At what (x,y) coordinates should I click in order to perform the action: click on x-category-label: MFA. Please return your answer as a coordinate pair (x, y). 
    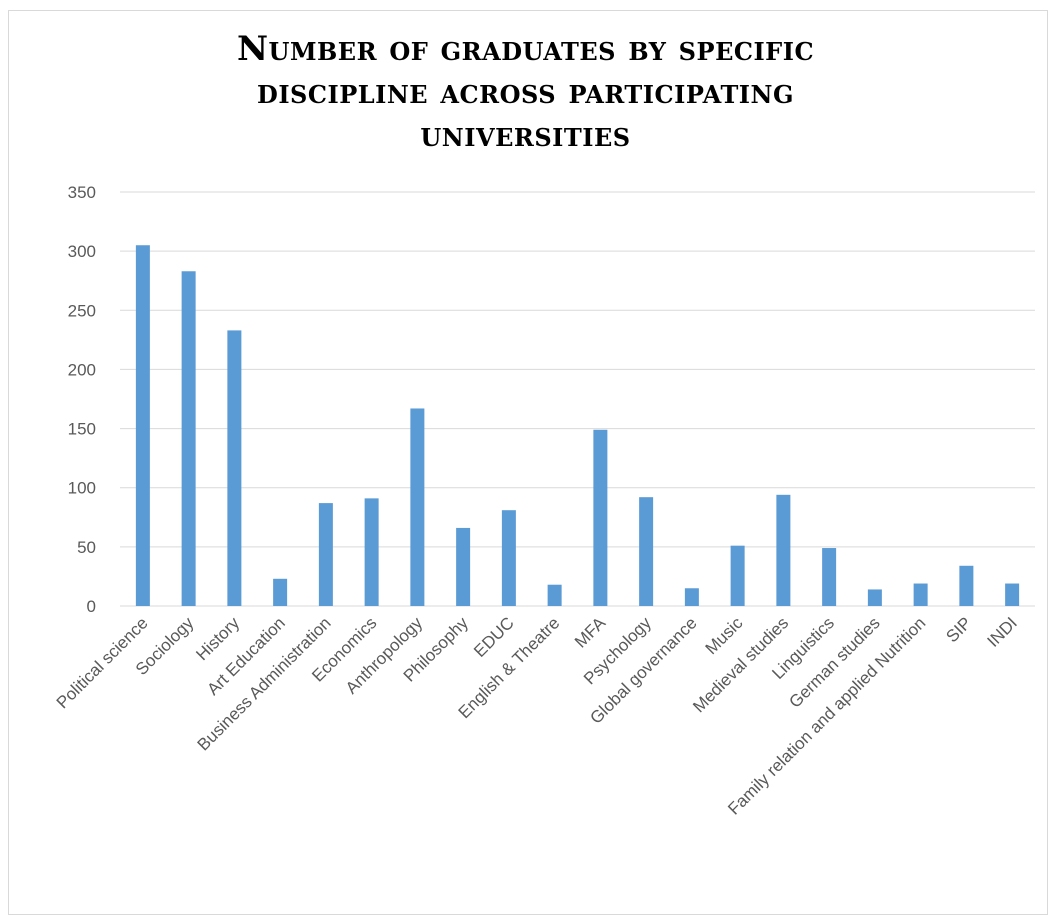
    Looking at the image, I should click on (590, 632).